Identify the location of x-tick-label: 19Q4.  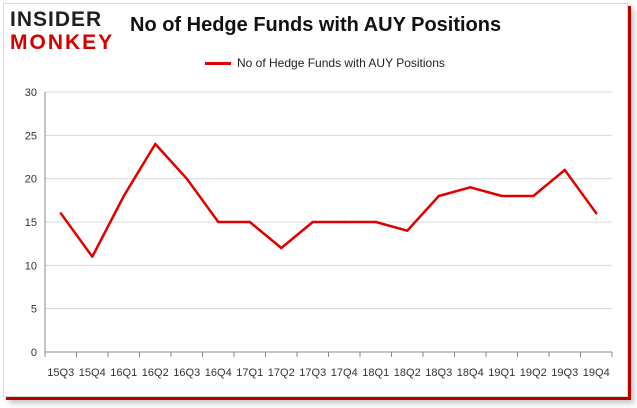
(596, 373).